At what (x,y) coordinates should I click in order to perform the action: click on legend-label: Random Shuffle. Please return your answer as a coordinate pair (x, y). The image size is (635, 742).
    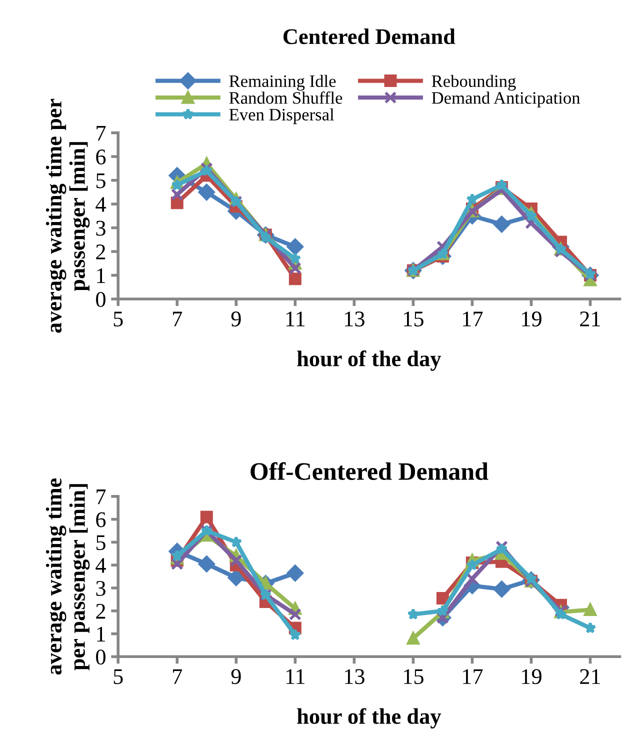
    Looking at the image, I should click on (285, 97).